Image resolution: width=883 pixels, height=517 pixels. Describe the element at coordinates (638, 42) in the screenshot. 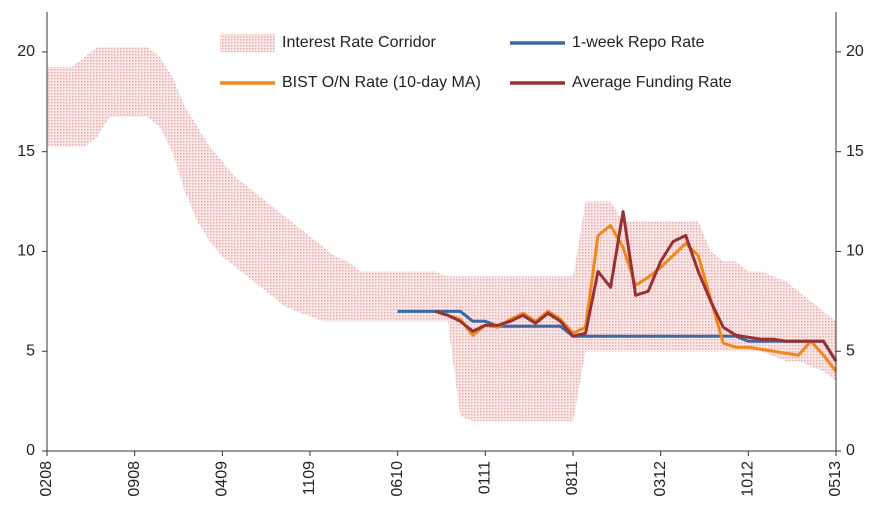

I see `legend-label: 1-week Repo Rate` at that location.